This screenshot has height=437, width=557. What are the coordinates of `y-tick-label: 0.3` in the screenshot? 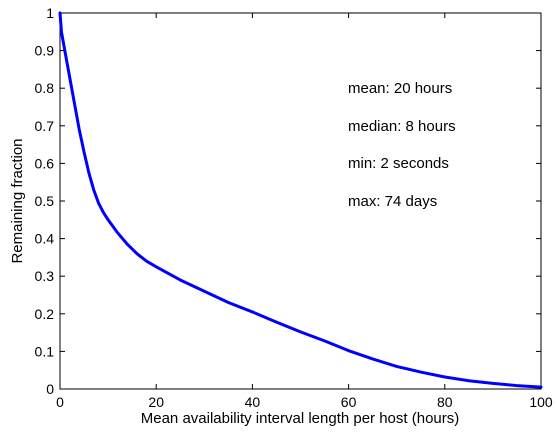 It's located at (45, 276).